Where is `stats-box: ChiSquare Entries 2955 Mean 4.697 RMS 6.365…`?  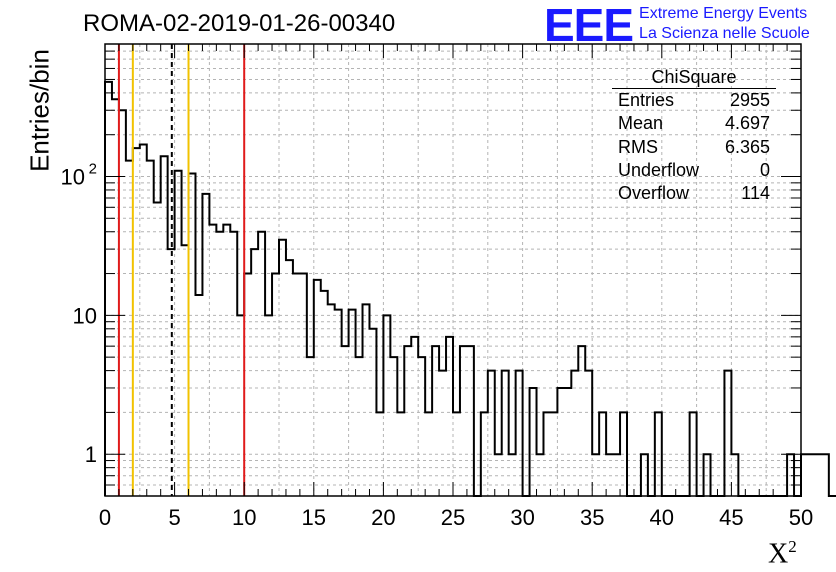
stats-box: ChiSquare Entries 2955 Mean 4.697 RMS 6.365… is located at coordinates (694, 135).